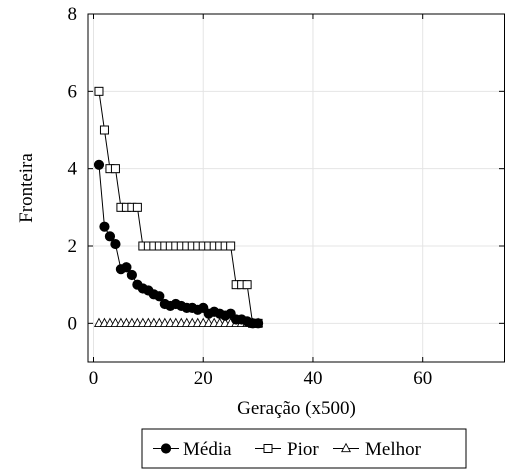 This screenshot has width=505, height=472. Describe the element at coordinates (73, 246) in the screenshot. I see `y-tick-label: 2` at that location.